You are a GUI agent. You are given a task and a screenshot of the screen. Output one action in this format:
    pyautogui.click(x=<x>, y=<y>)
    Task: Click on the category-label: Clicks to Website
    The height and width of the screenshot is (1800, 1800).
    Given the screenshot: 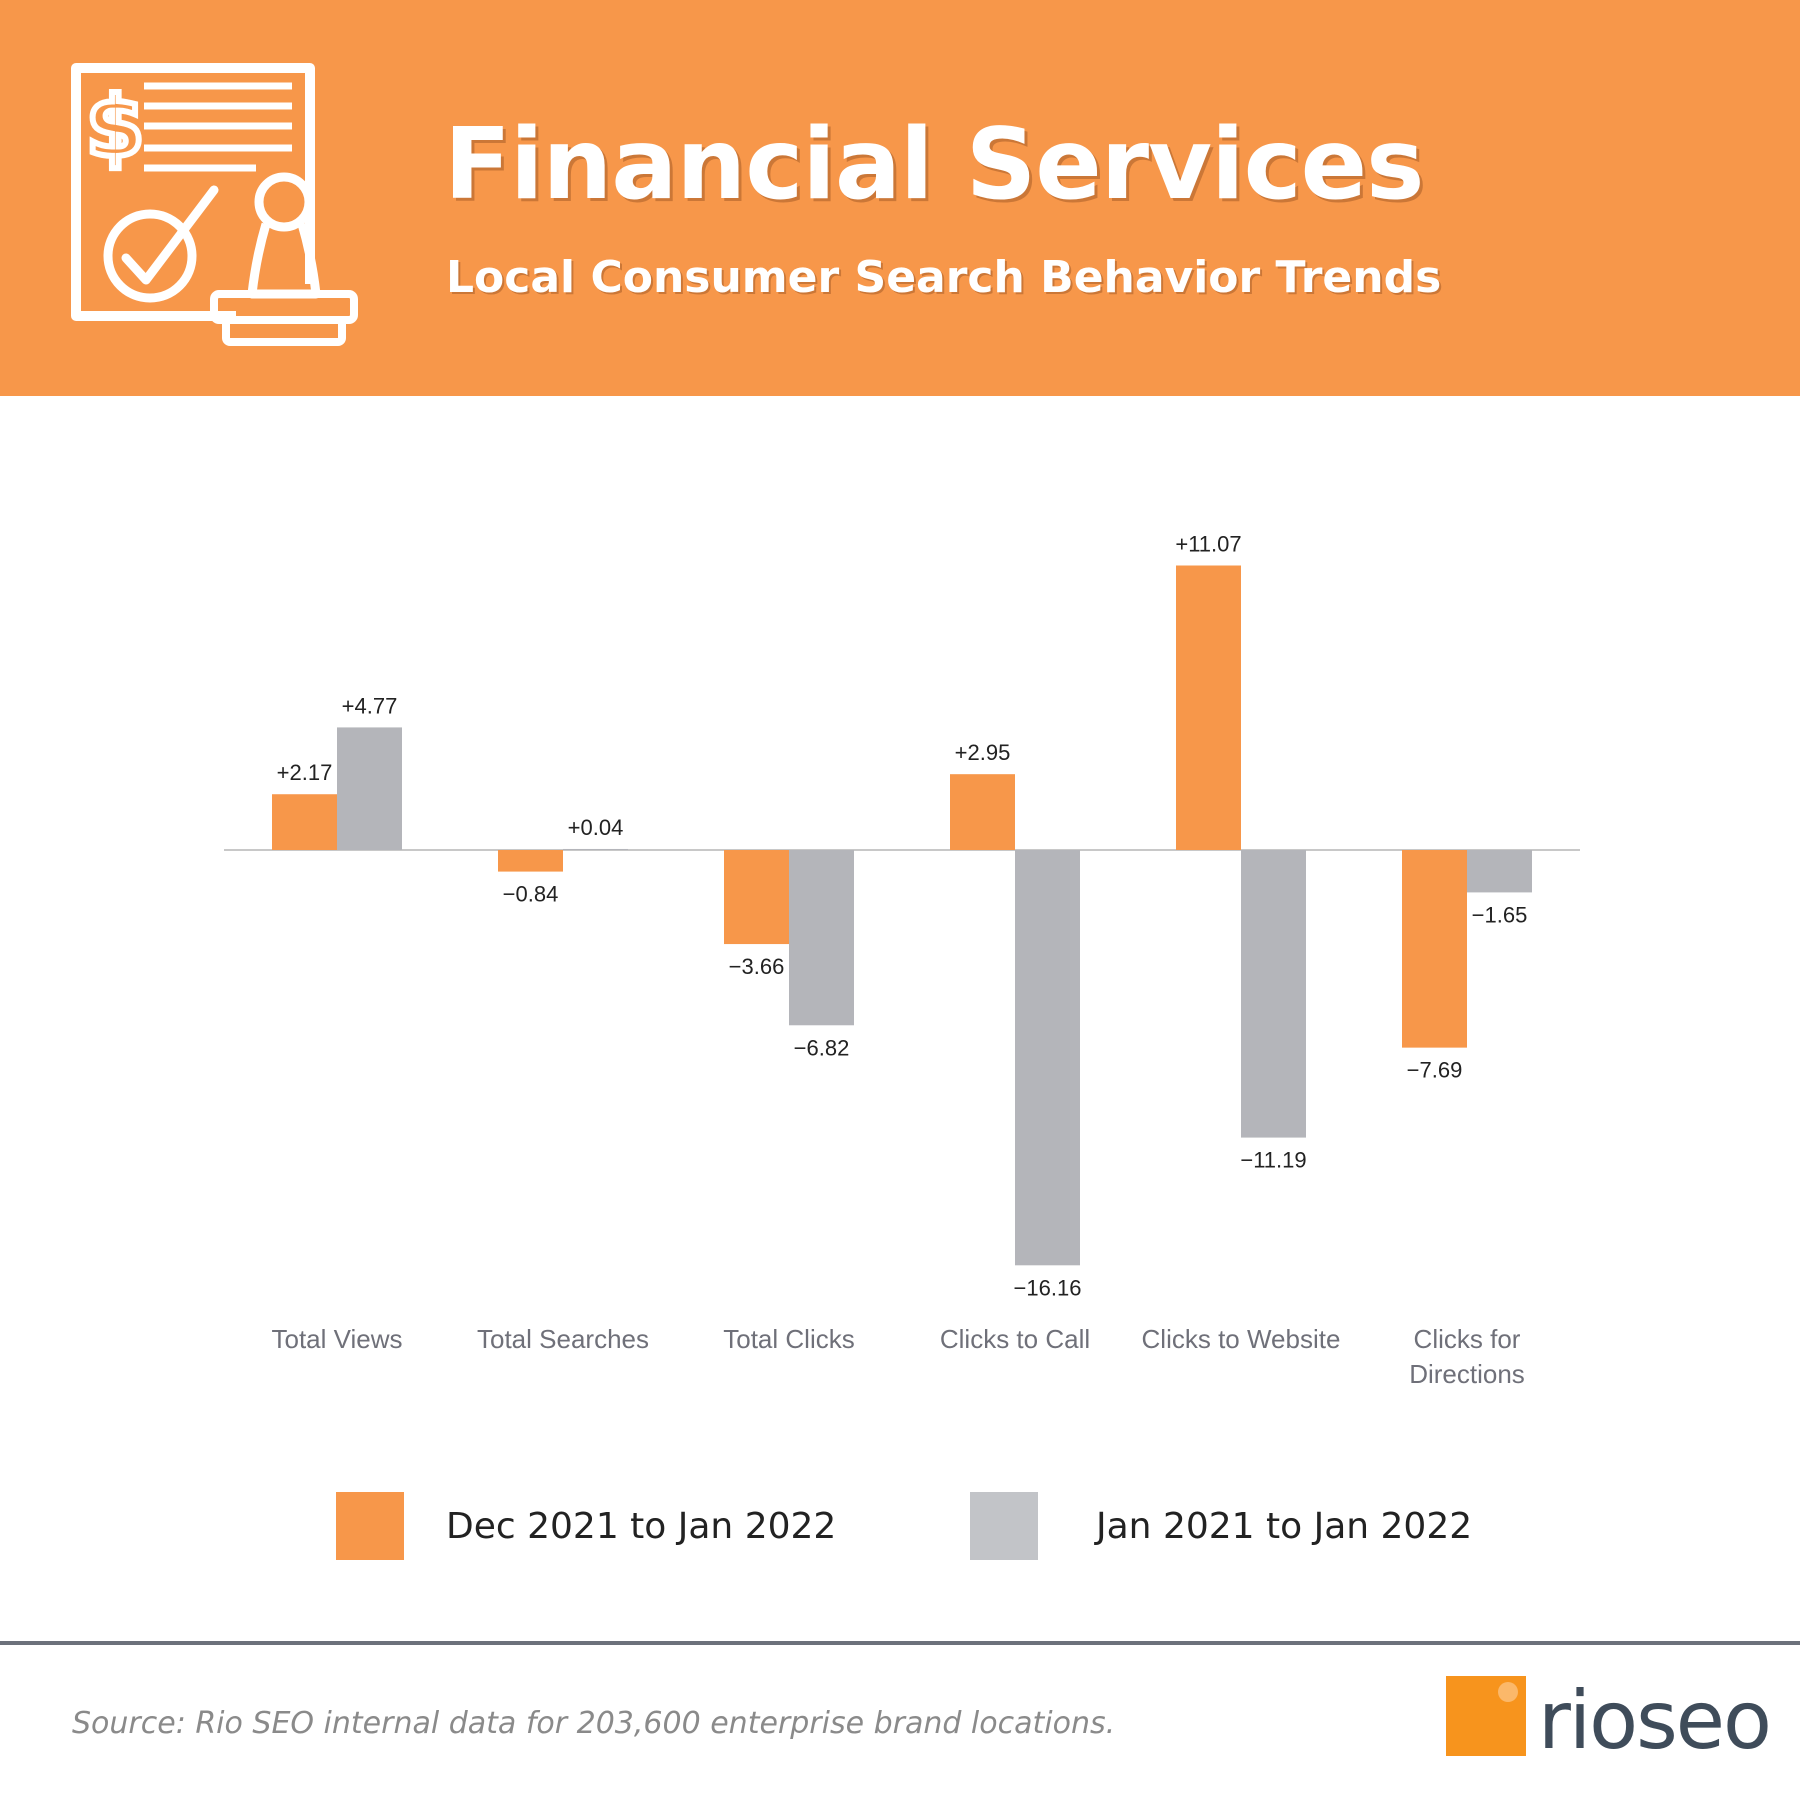 What is the action you would take?
    pyautogui.click(x=1241, y=1339)
    